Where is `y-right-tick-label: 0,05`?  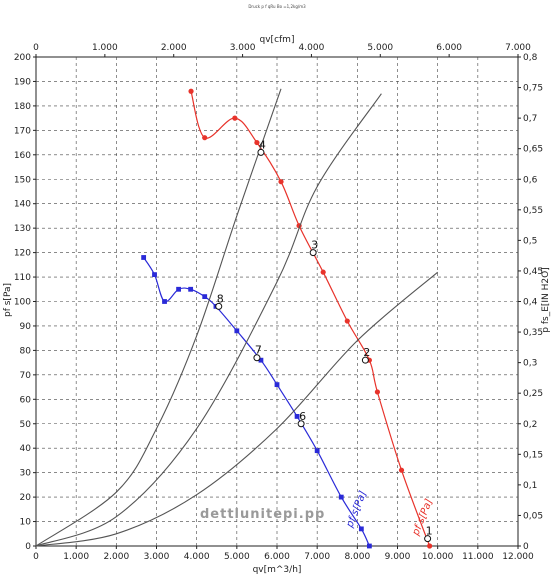 y-right-tick-label: 0,05 is located at coordinates (533, 516).